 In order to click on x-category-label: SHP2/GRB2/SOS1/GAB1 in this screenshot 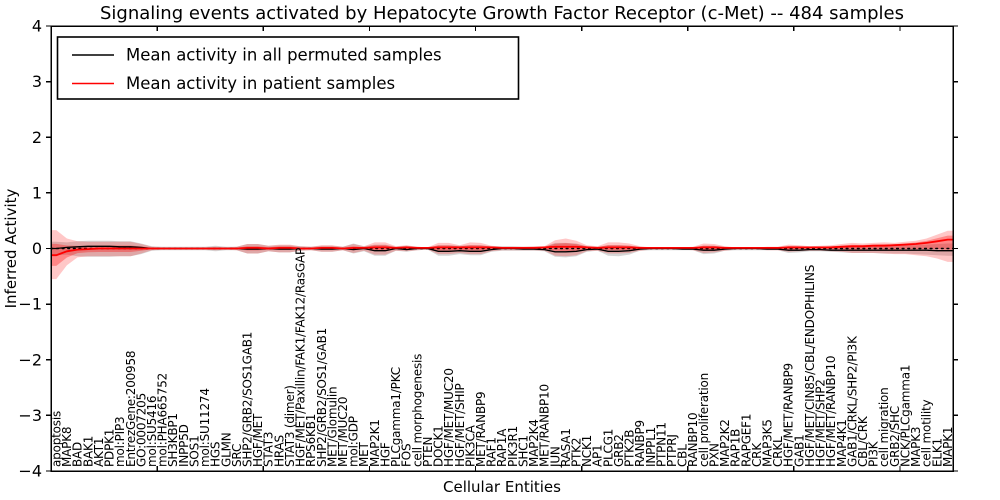, I will do `click(322, 397)`.